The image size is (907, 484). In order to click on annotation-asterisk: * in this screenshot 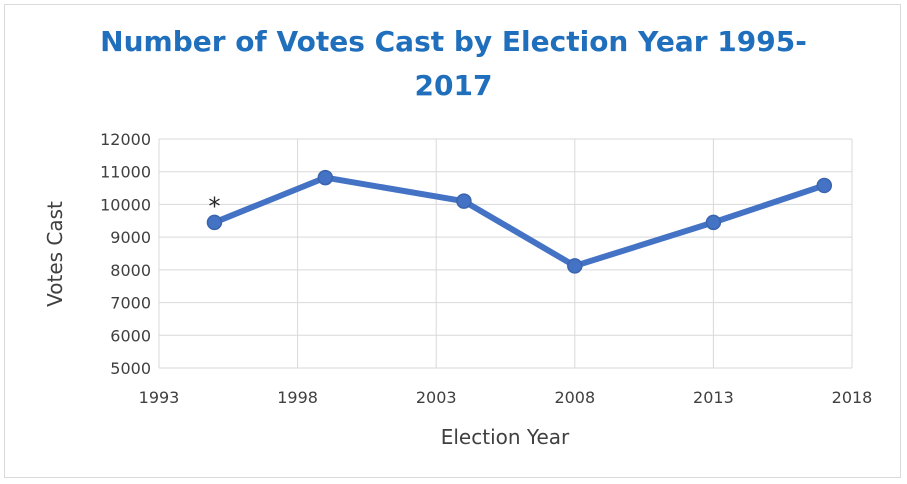, I will do `click(214, 206)`.